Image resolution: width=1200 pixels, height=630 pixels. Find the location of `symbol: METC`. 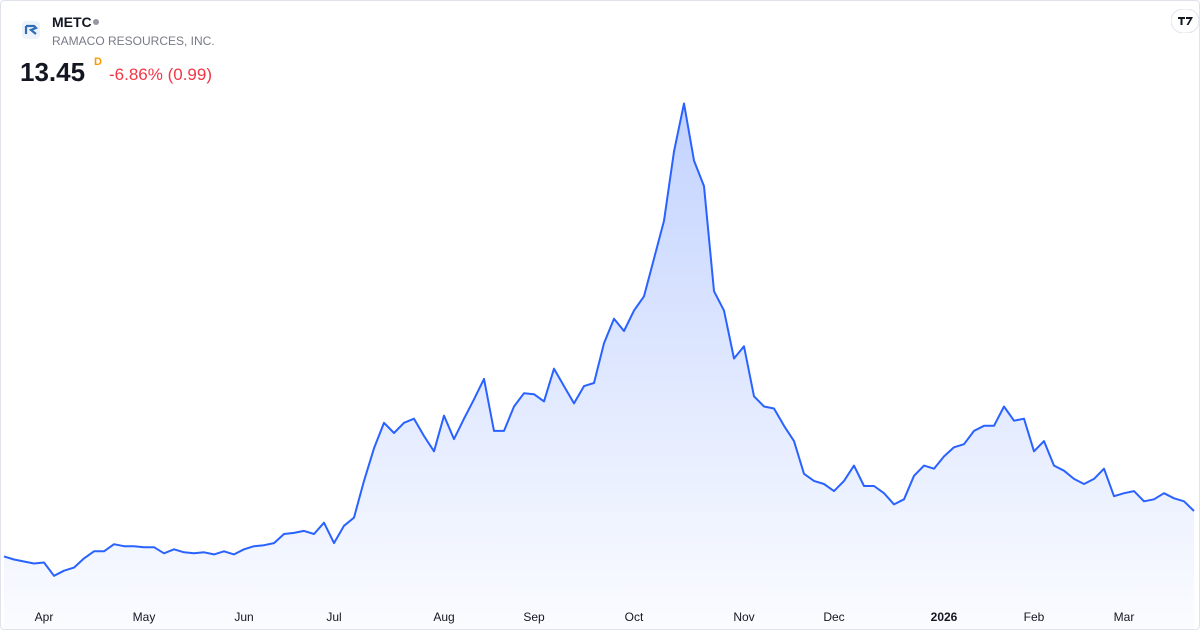

symbol: METC is located at coordinates (72, 22).